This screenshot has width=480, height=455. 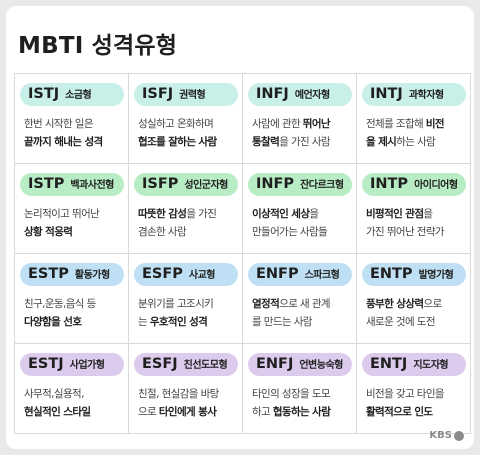 What do you see at coordinates (178, 394) in the screenshot?
I see `description-text: 친절, 현실감을 바탕` at bounding box center [178, 394].